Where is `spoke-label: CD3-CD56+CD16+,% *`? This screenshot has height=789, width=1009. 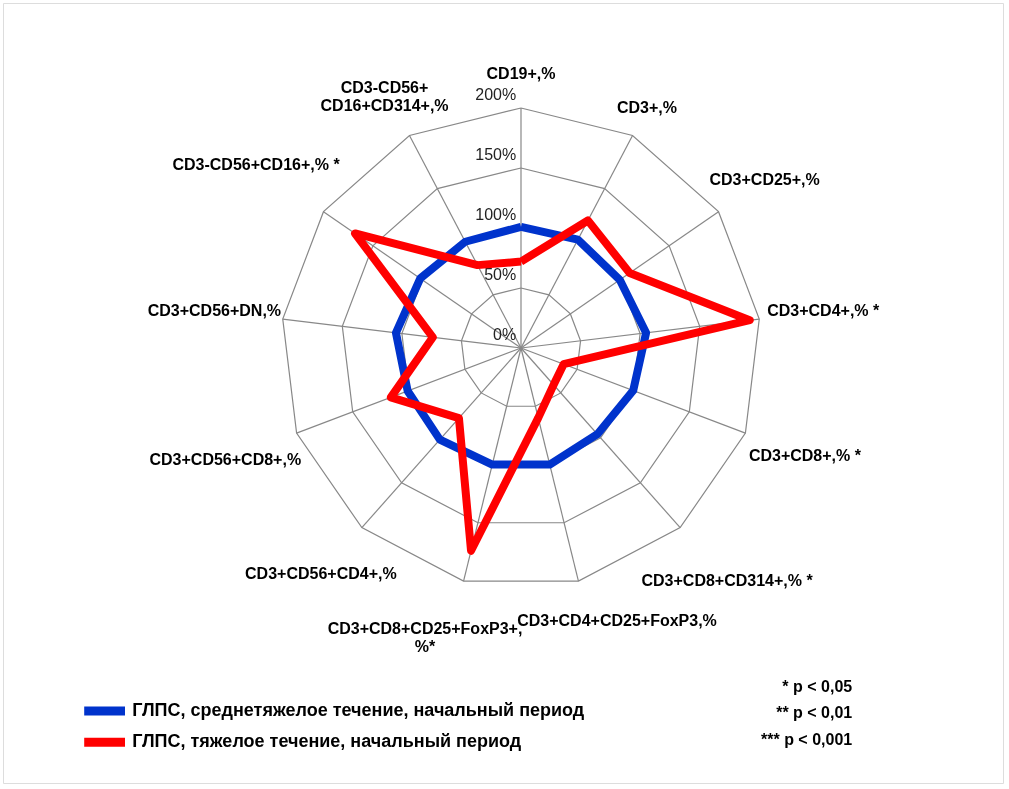 spoke-label: CD3-CD56+CD16+,% * is located at coordinates (256, 165).